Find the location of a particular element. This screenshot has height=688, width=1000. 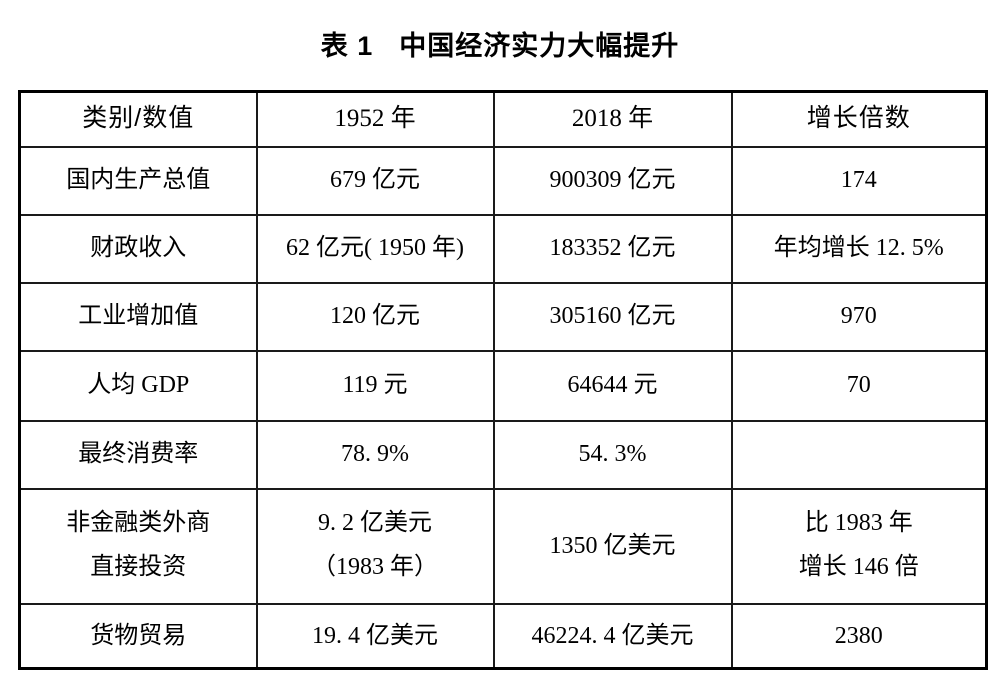

cell-line: 非金融类外商 is located at coordinates (138, 523).